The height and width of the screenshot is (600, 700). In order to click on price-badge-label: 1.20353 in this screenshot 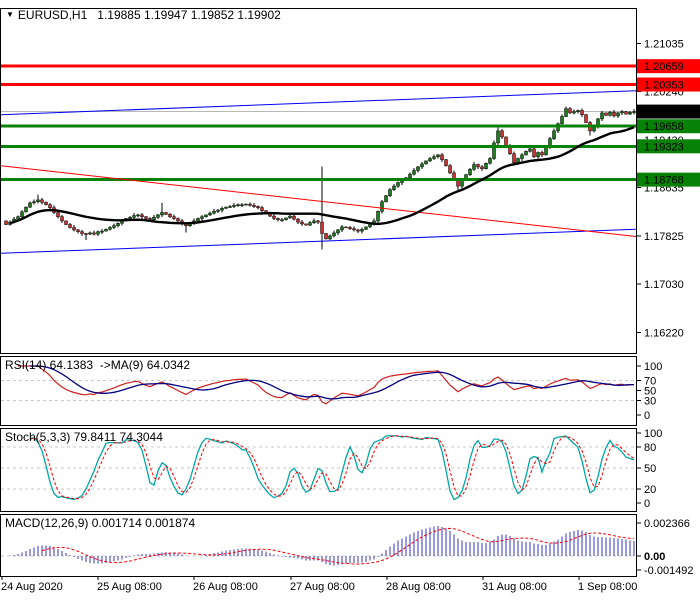, I will do `click(664, 86)`.